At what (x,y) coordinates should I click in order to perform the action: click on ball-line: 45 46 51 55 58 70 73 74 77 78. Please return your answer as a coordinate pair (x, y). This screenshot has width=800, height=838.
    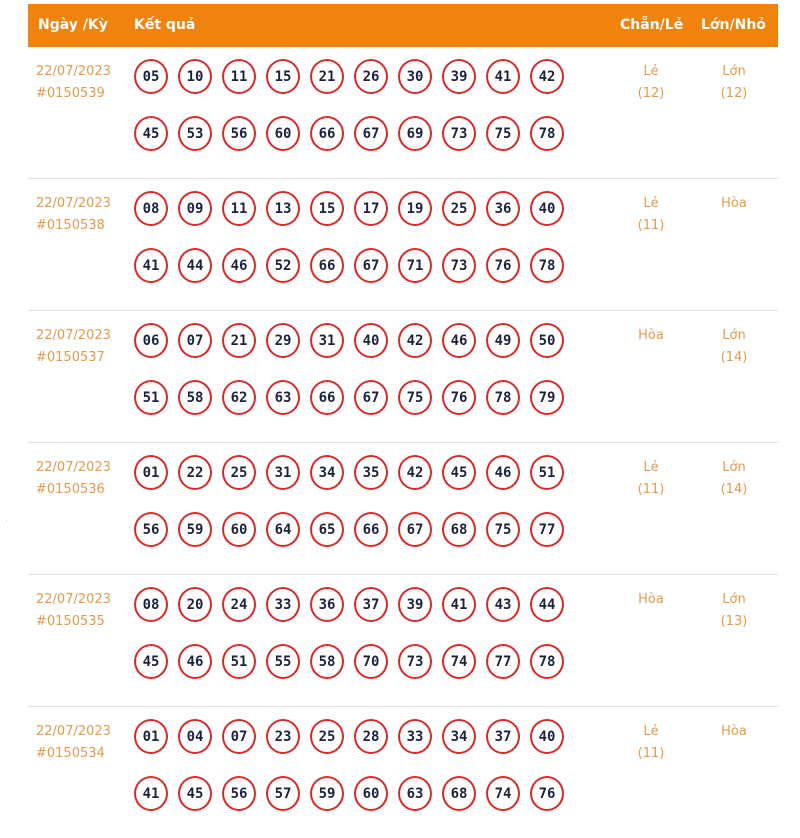
    Looking at the image, I should click on (354, 662).